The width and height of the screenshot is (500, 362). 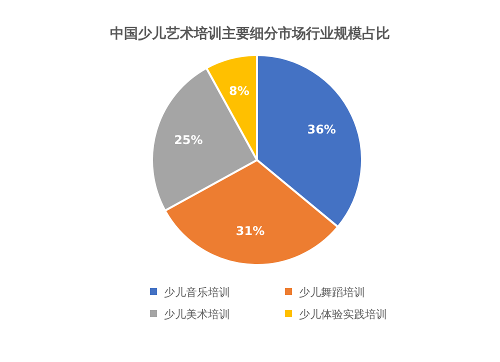 What do you see at coordinates (239, 91) in the screenshot?
I see `data-label: 8%` at bounding box center [239, 91].